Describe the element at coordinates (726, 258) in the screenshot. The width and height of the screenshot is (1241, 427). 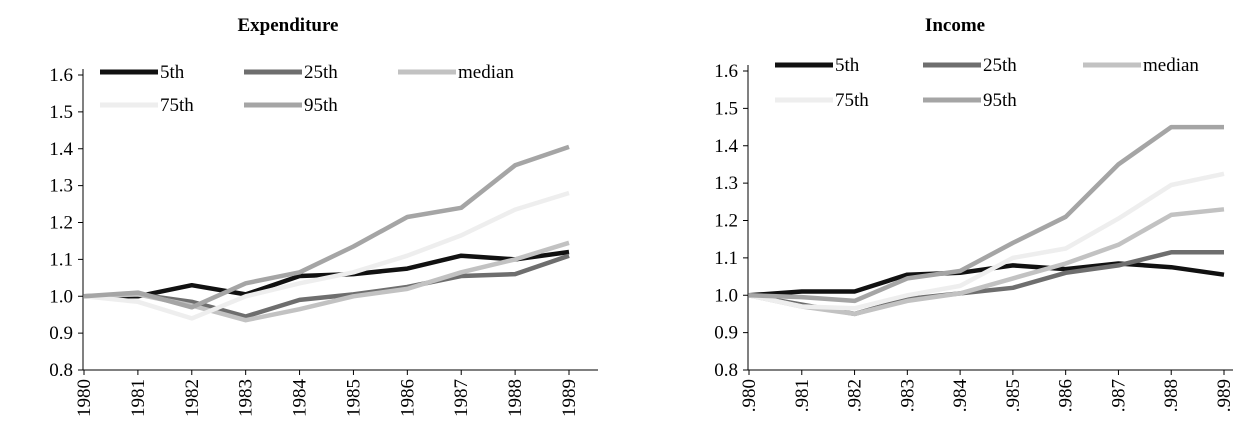
I see `income-y-tick-label: 1.1` at that location.